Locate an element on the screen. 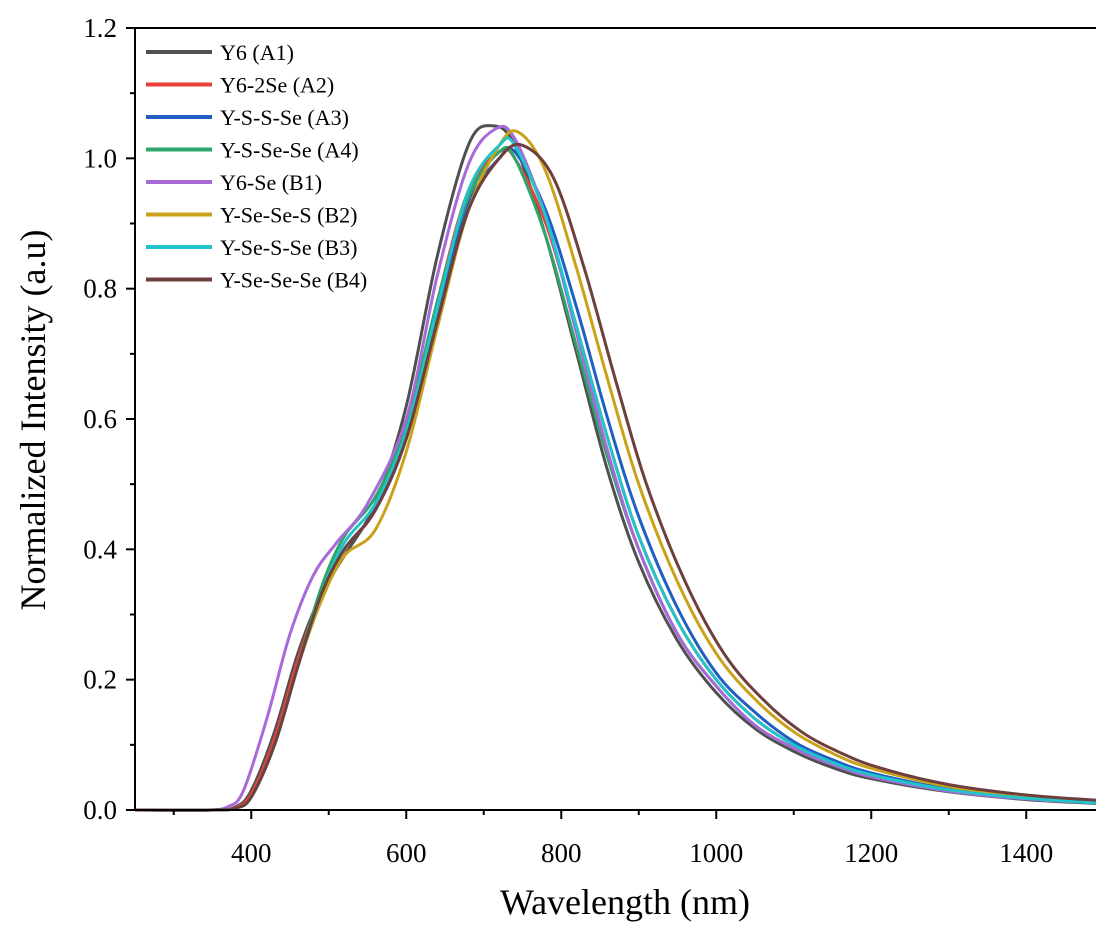 Image resolution: width=1096 pixels, height=925 pixels. y-axis-title: Normalized Intensity (a.u) is located at coordinates (33, 420).